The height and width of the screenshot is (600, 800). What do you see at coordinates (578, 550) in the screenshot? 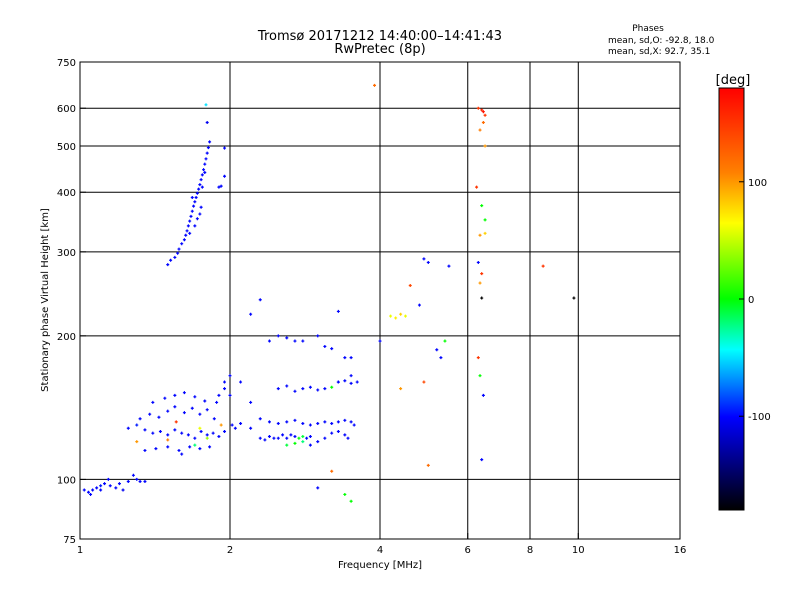
I see `x-tick-label-5: 10` at bounding box center [578, 550].